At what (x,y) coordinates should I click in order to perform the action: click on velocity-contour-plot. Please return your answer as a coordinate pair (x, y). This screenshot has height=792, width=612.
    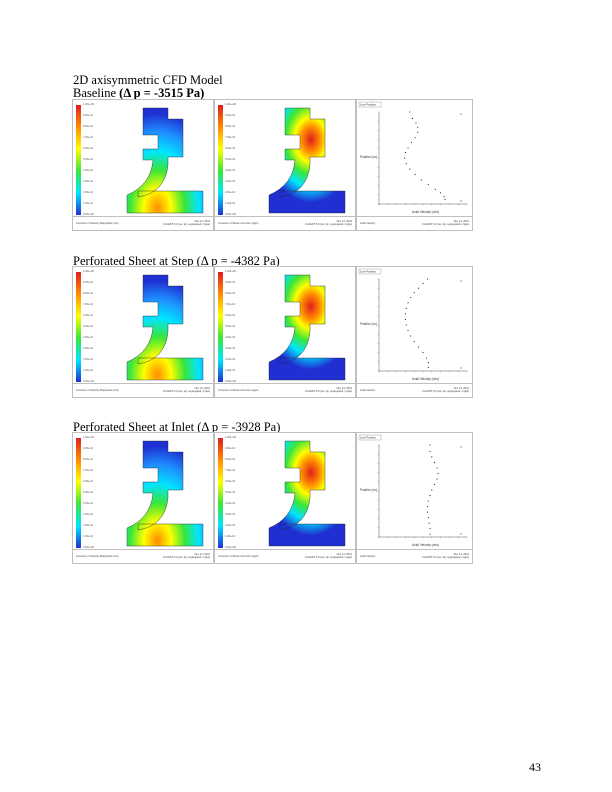
    Looking at the image, I should click on (165, 160).